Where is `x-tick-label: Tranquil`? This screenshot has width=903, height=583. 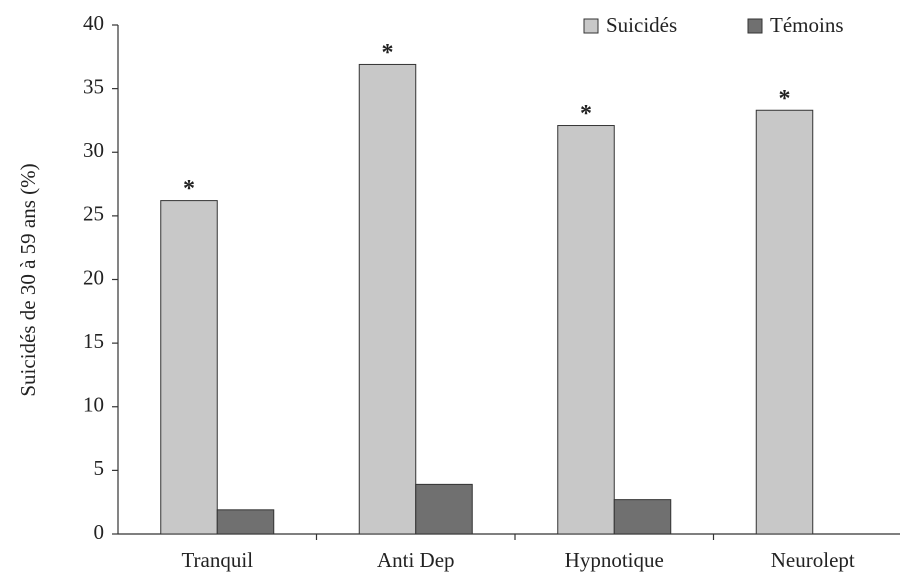
x-tick-label: Tranquil is located at coordinates (217, 560).